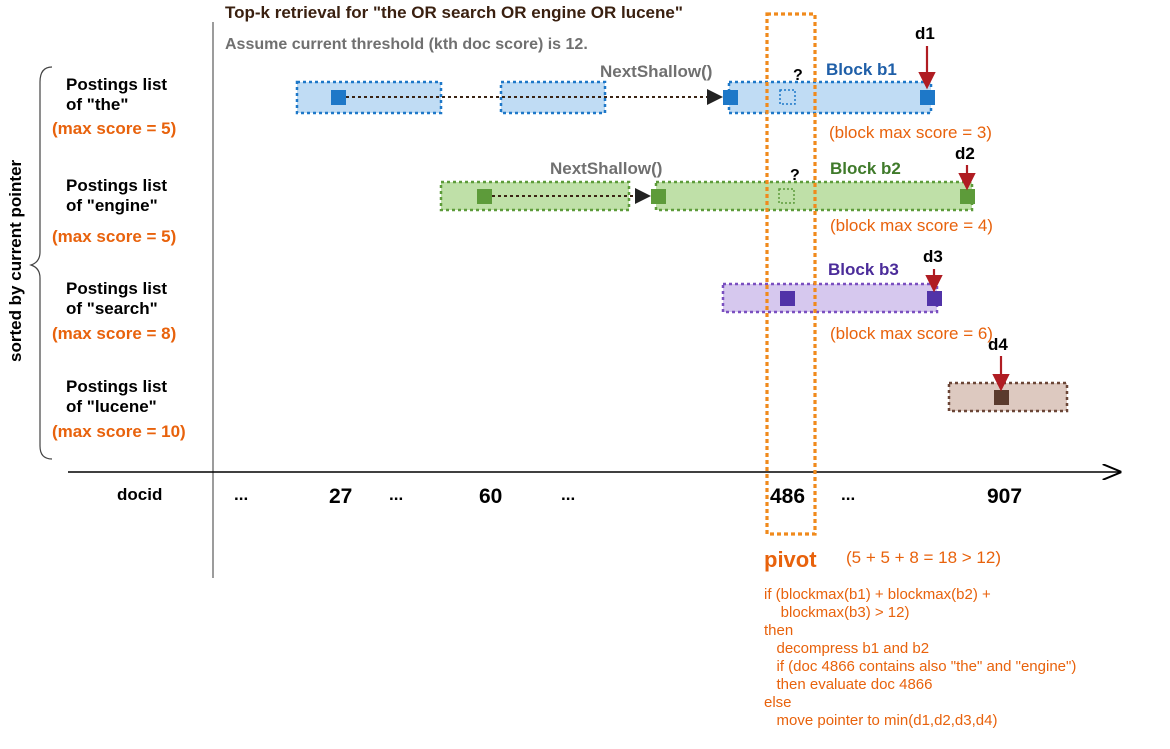 This screenshot has width=1170, height=749. I want to click on tick-label: 486, so click(787, 496).